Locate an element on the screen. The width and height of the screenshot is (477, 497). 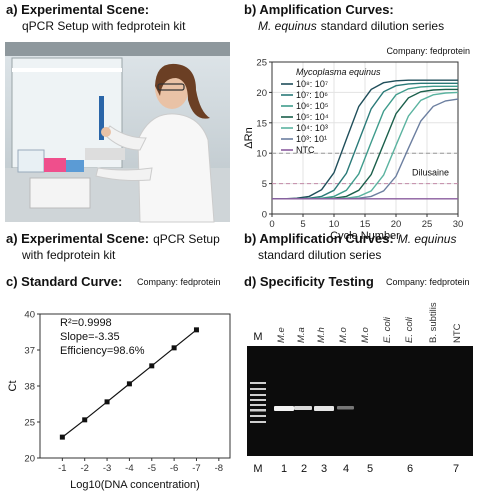
subtitle-species: M. equinus is located at coordinates (287, 26).